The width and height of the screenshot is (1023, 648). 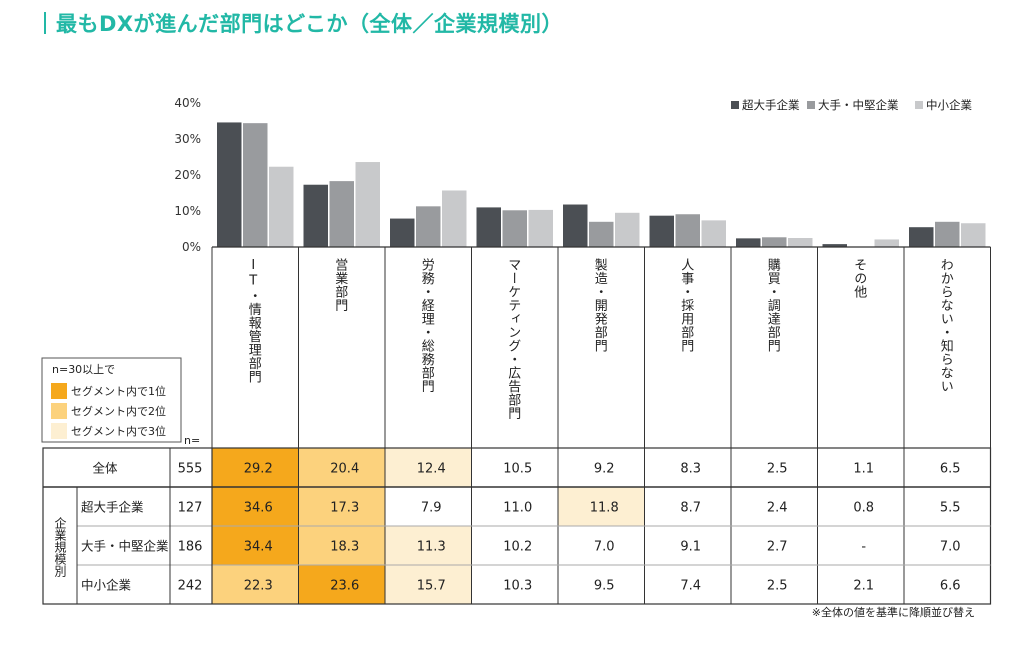 What do you see at coordinates (190, 586) in the screenshot?
I see `row-n: 242` at bounding box center [190, 586].